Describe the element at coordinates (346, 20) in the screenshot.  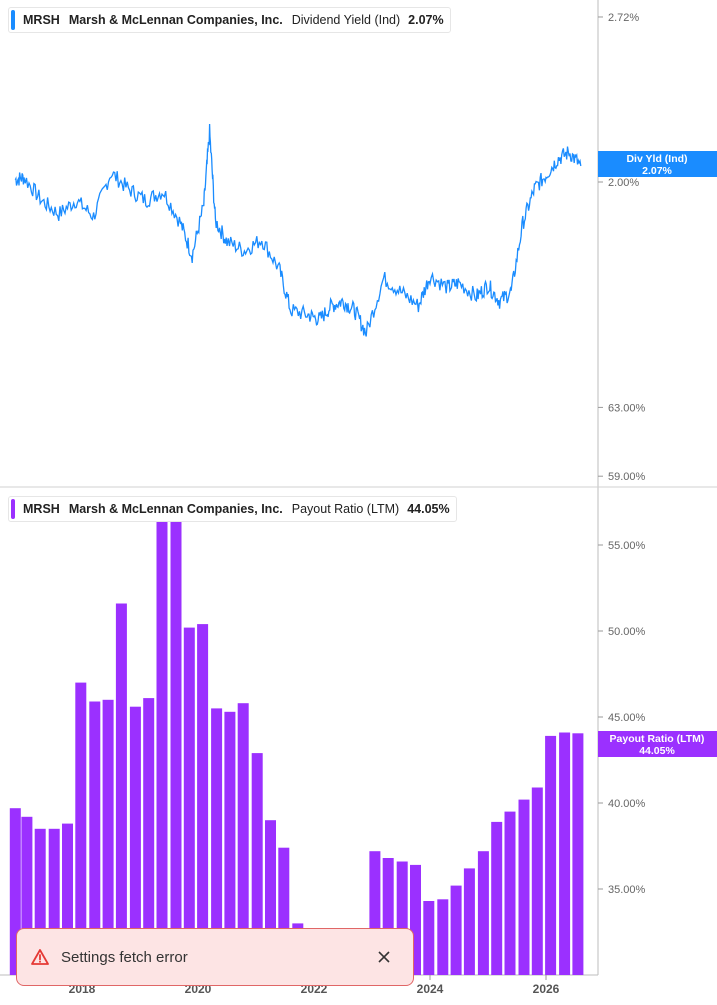
I see `top-legend-metric: Dividend Yield (Ind)` at that location.